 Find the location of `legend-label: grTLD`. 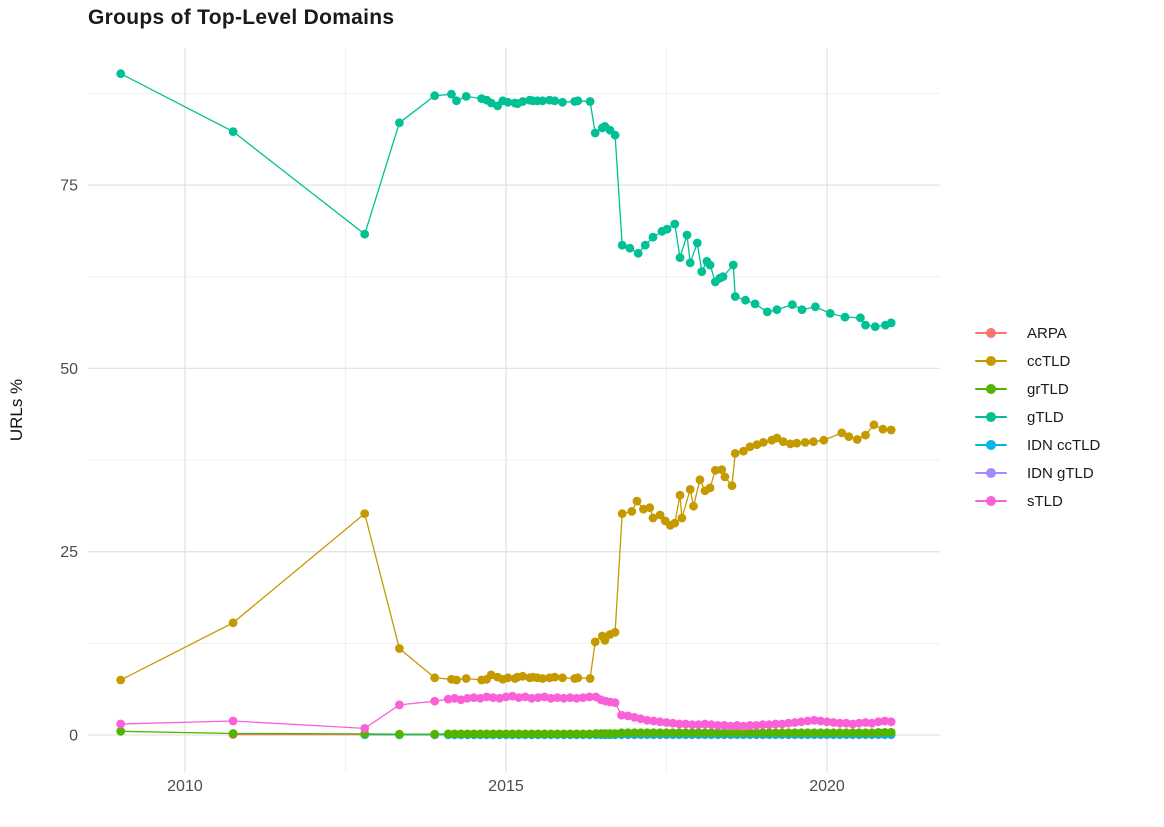

legend-label: grTLD is located at coordinates (1048, 389).